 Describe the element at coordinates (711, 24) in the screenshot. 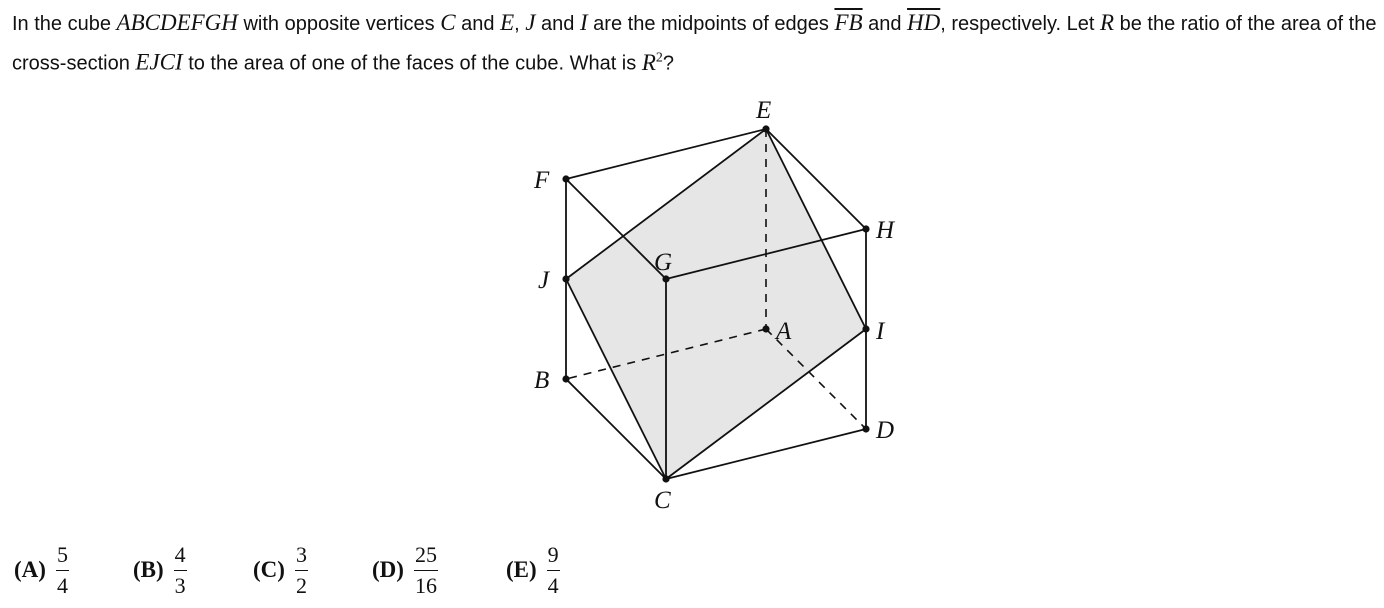

I see `problem-text: are the midpoints of edges` at that location.